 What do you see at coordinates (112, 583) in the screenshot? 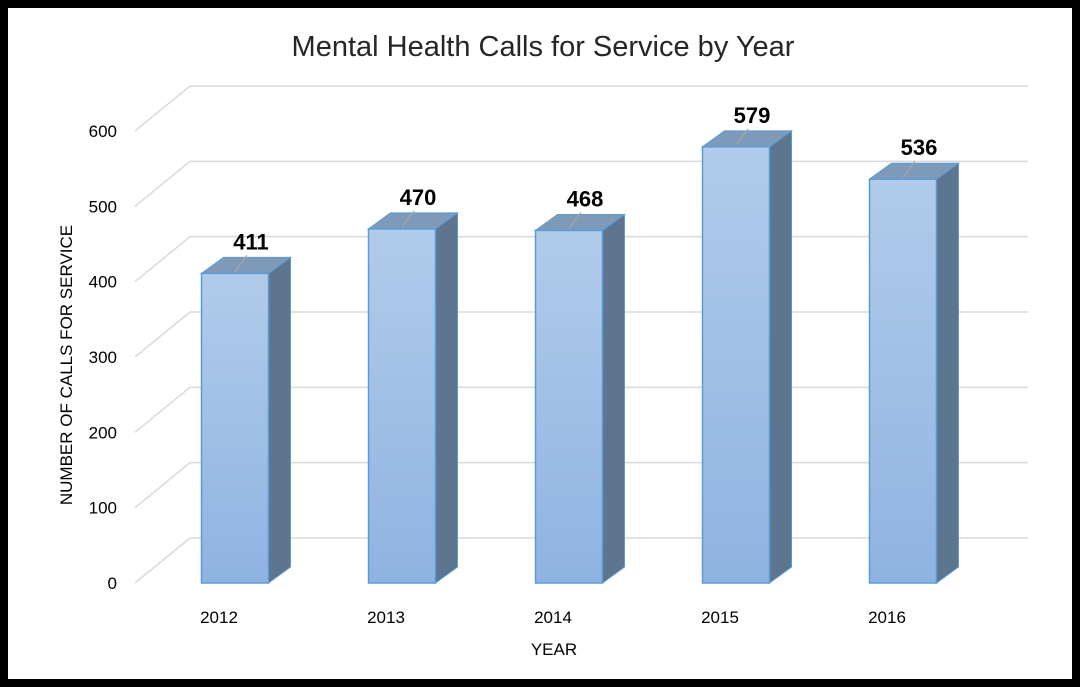
I see `y-tick-label: 0` at bounding box center [112, 583].